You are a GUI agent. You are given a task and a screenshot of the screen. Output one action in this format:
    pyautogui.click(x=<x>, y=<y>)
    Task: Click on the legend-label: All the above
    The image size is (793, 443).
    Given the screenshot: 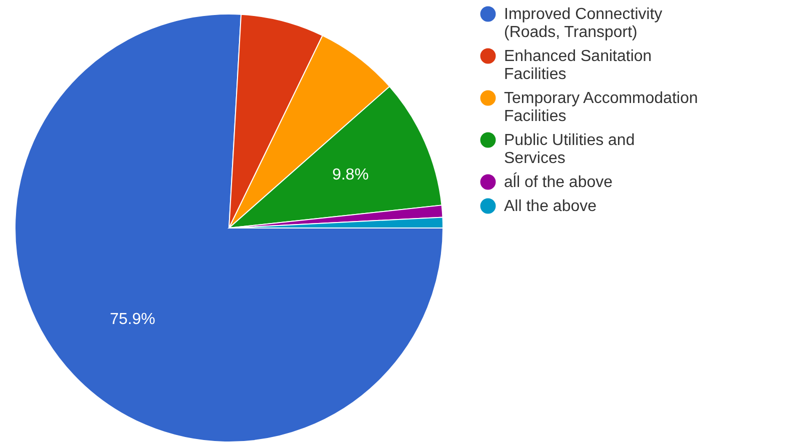 What is the action you would take?
    pyautogui.click(x=550, y=206)
    